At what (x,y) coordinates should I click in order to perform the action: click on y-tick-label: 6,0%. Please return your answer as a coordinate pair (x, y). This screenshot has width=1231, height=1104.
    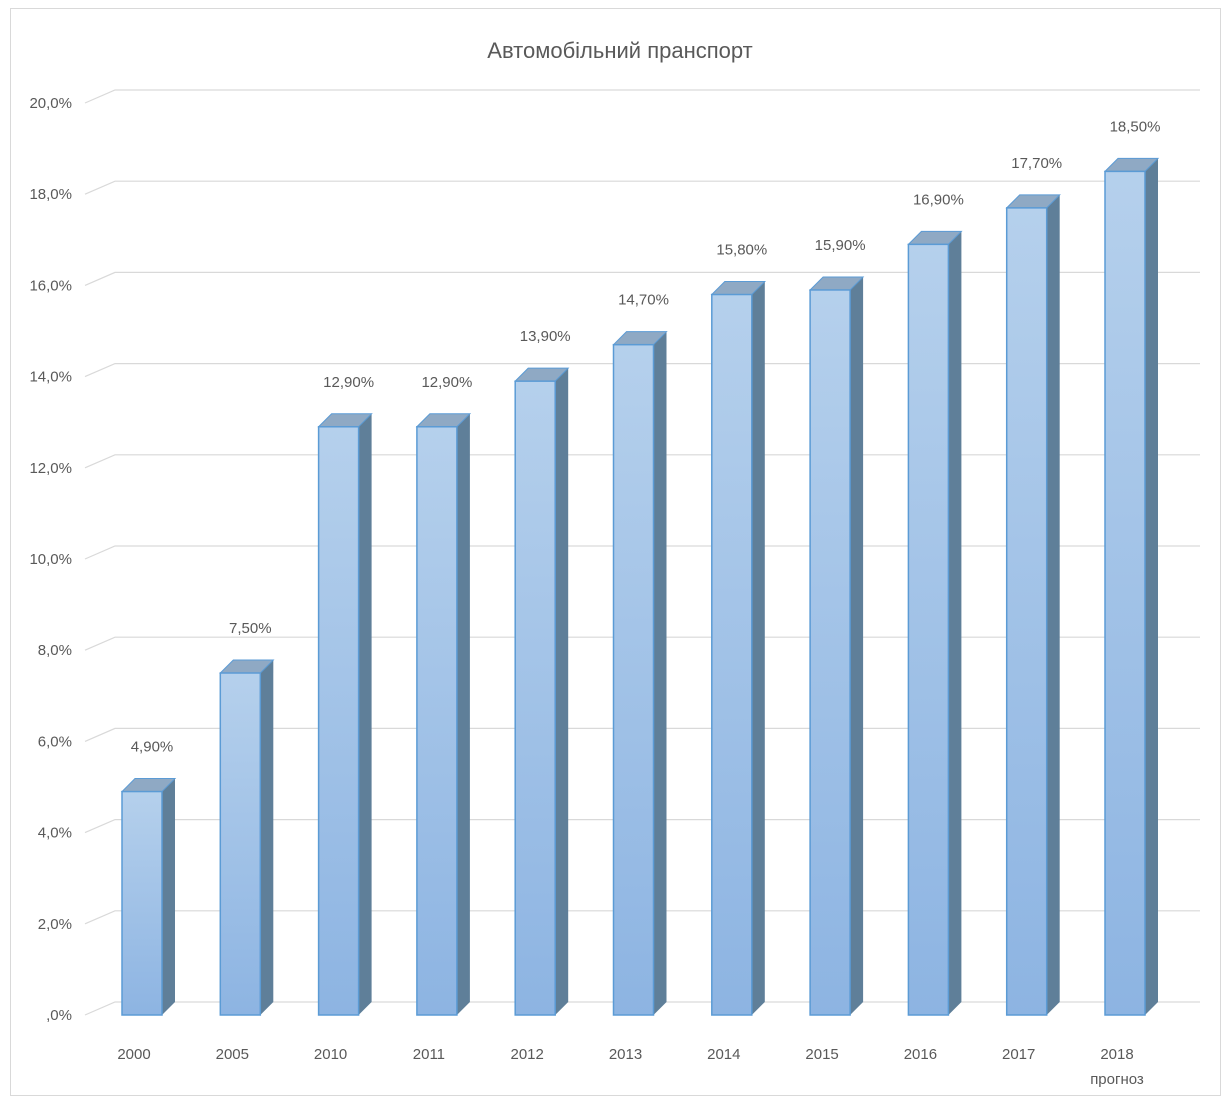
    Looking at the image, I should click on (55, 741).